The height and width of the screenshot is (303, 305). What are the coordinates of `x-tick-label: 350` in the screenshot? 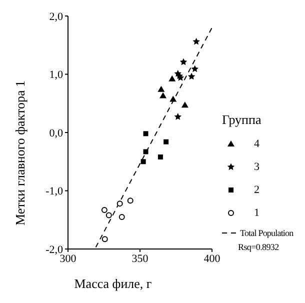 It's located at (140, 258).